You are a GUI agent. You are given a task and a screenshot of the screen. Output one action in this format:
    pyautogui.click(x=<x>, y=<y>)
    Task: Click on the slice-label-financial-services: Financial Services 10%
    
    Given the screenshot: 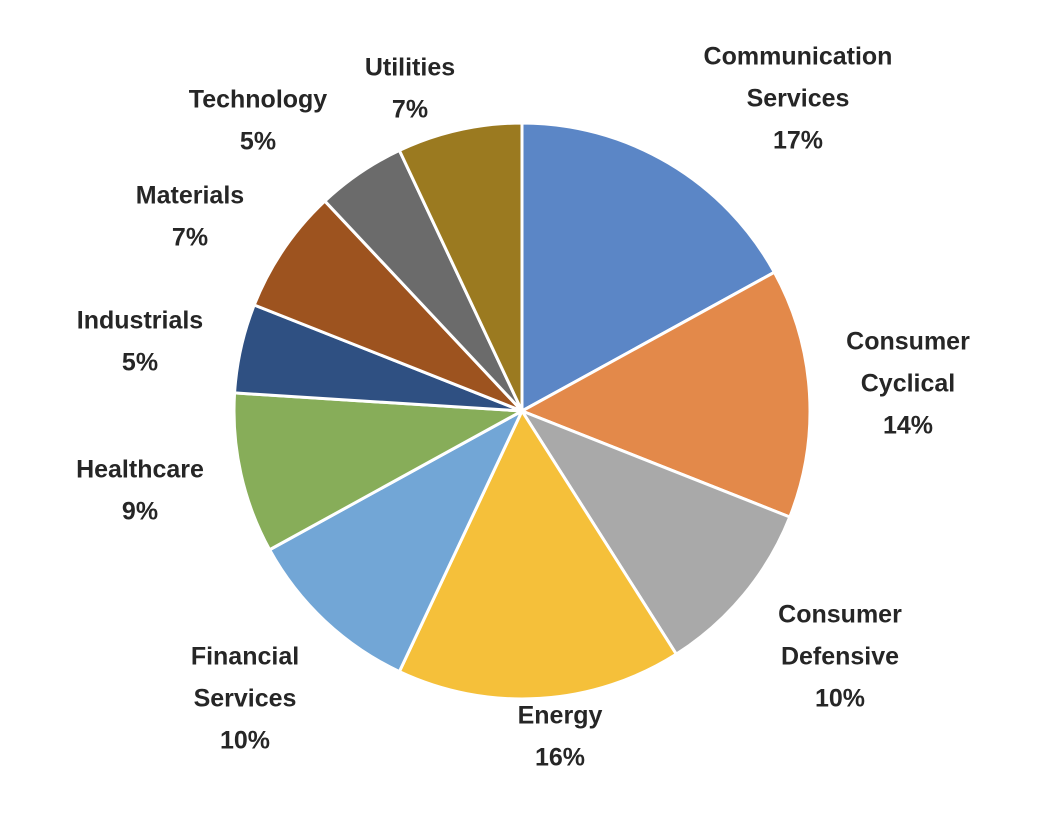 What is the action you would take?
    pyautogui.click(x=245, y=699)
    